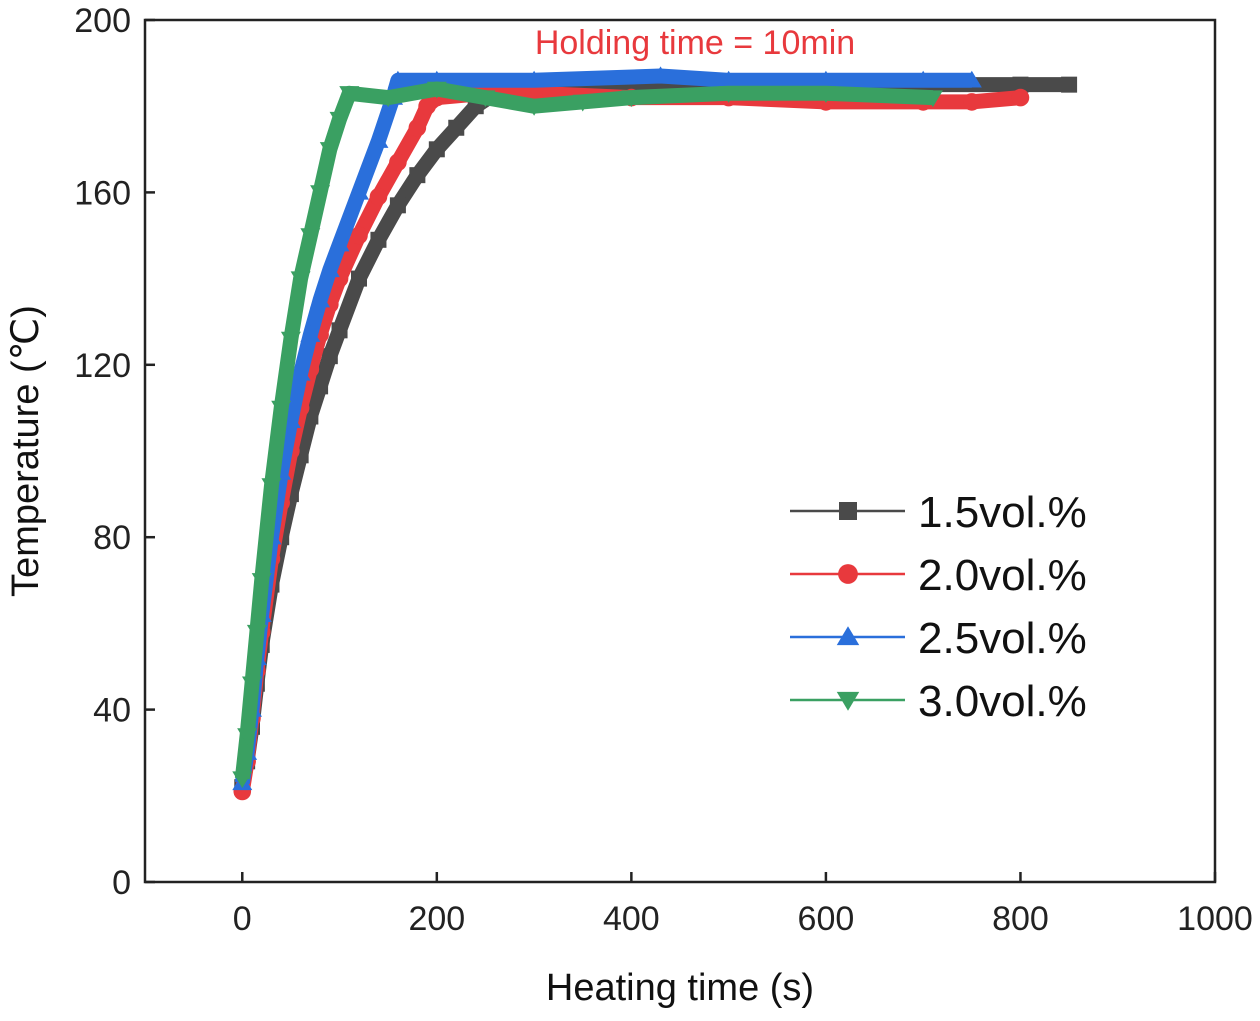  I want to click on y-axis-title: Temperature (℃), so click(26, 451).